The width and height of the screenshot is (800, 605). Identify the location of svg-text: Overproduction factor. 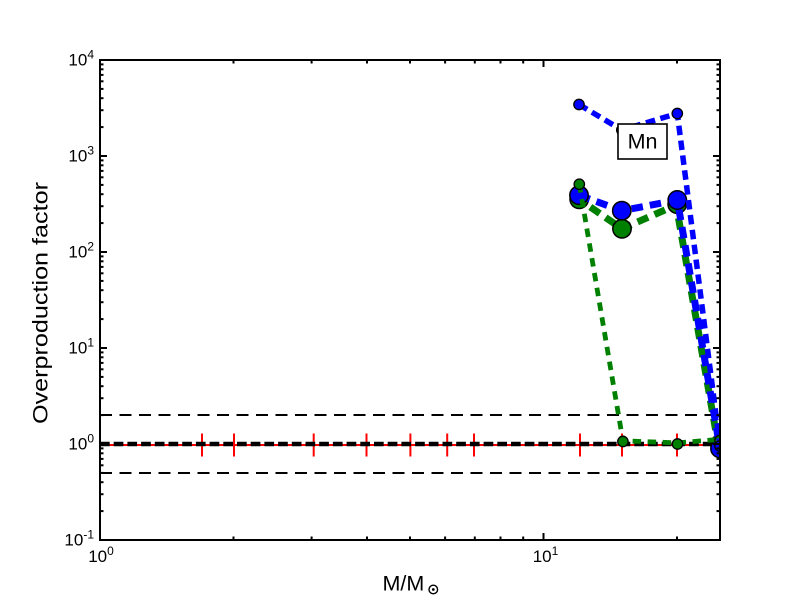
(41, 303).